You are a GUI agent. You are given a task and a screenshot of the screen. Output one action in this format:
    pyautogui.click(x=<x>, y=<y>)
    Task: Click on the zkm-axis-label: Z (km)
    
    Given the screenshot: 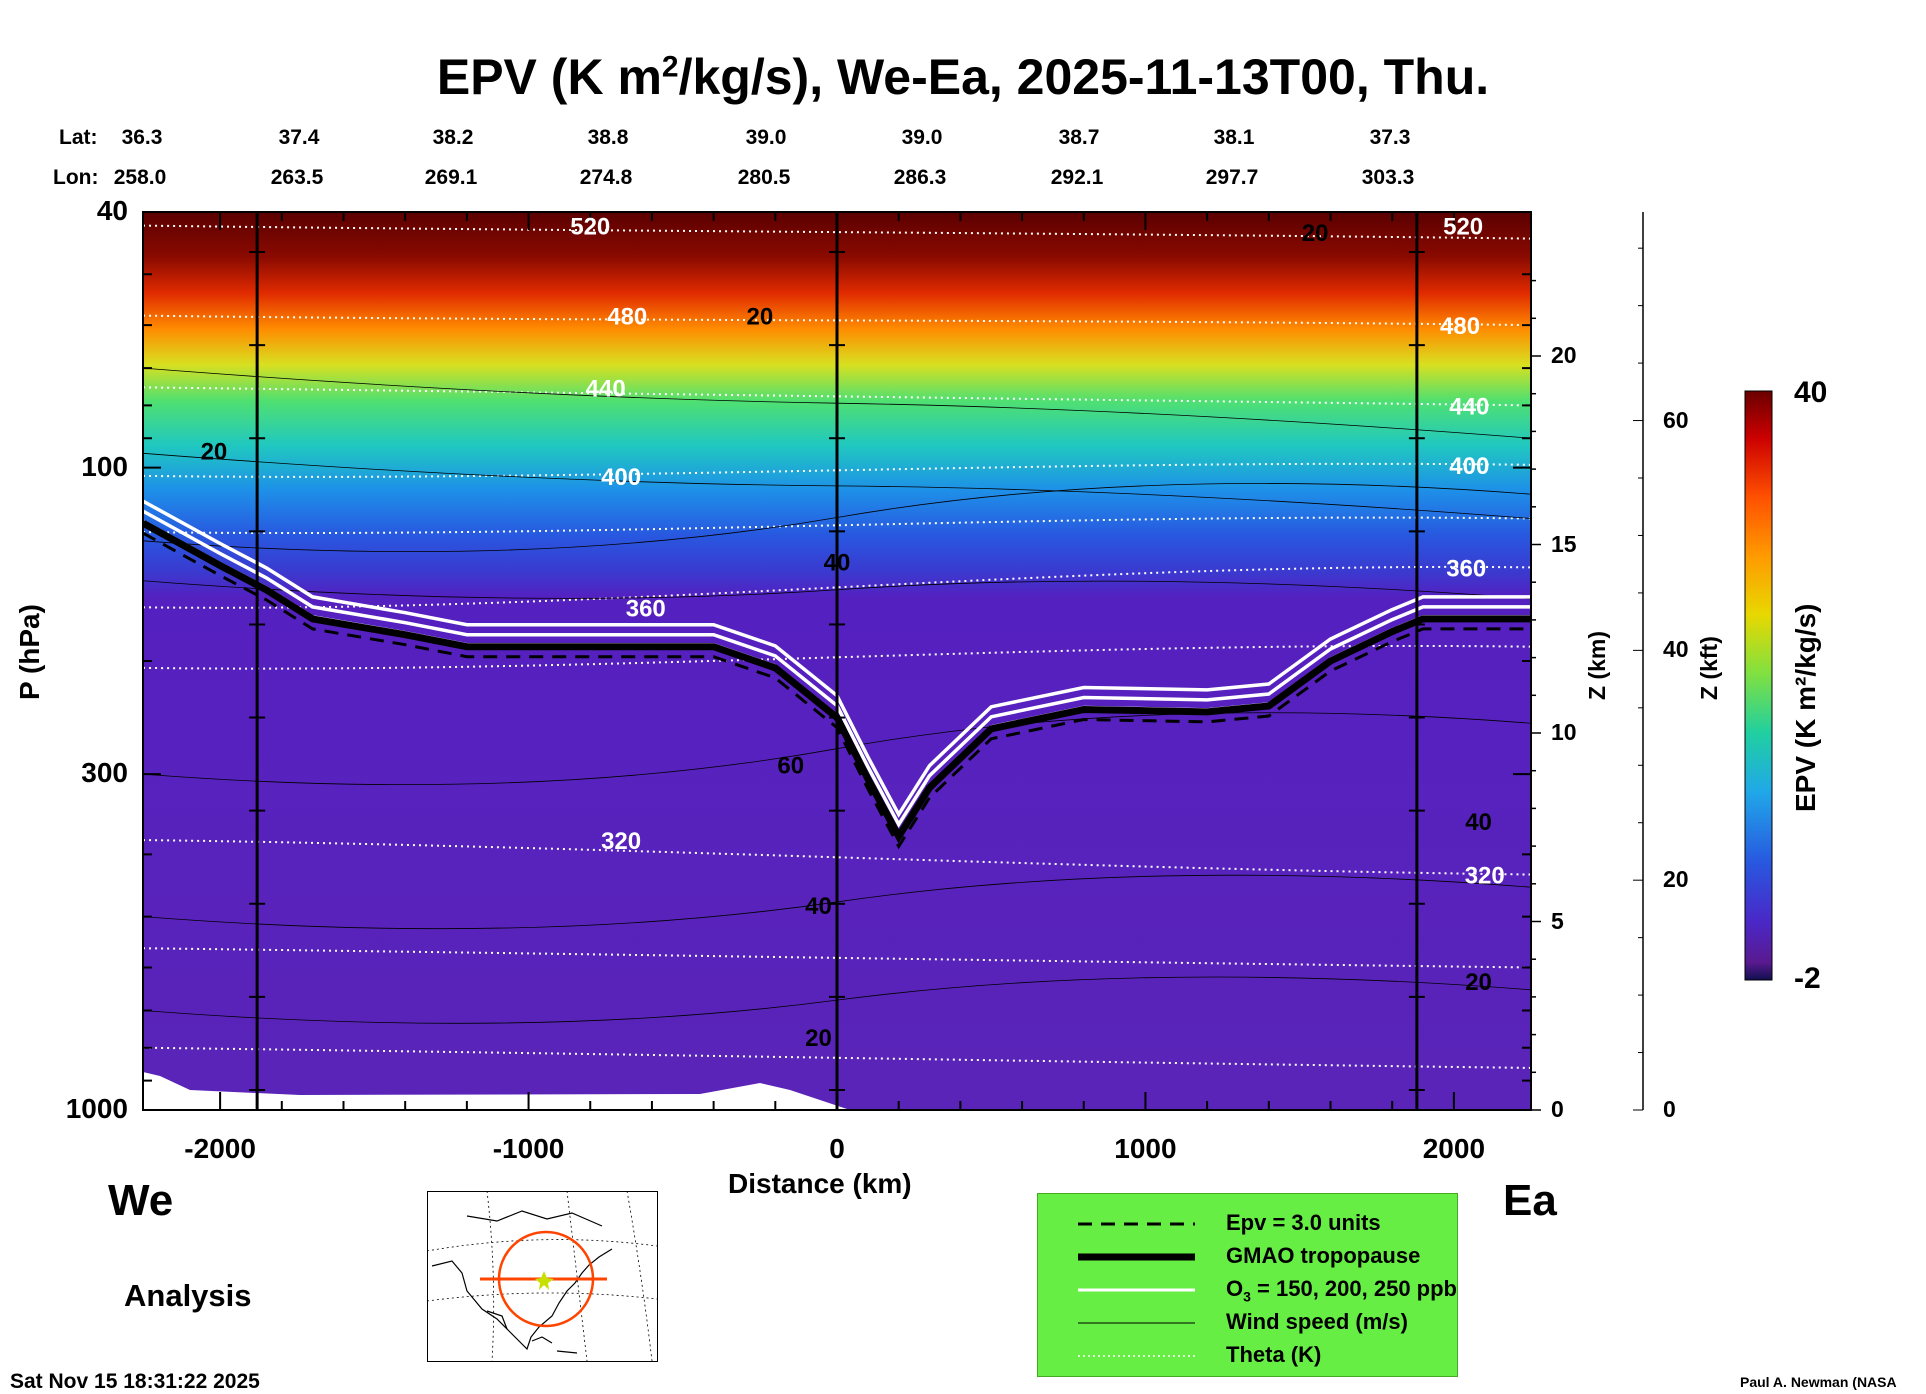 What is the action you would take?
    pyautogui.click(x=1597, y=665)
    